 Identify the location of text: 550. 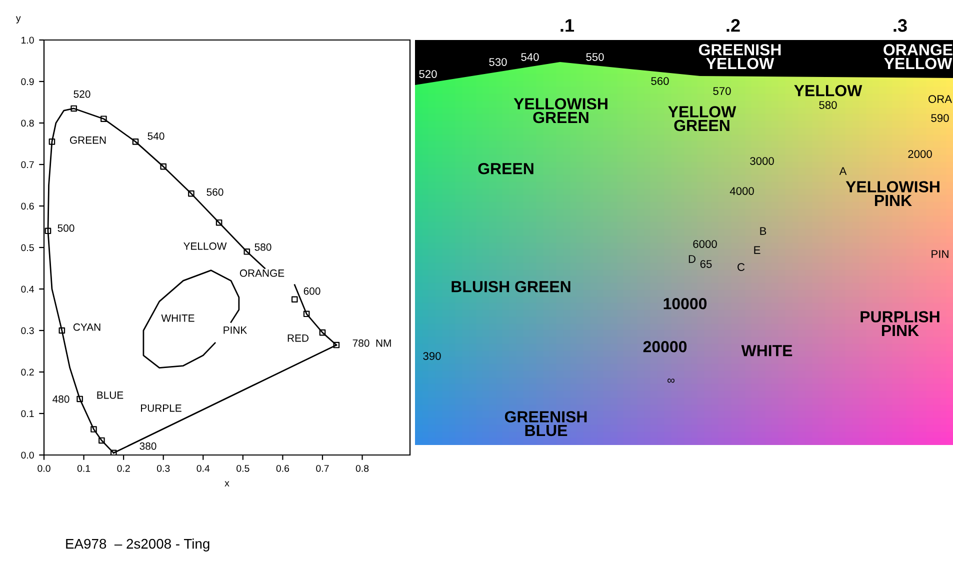
(595, 57).